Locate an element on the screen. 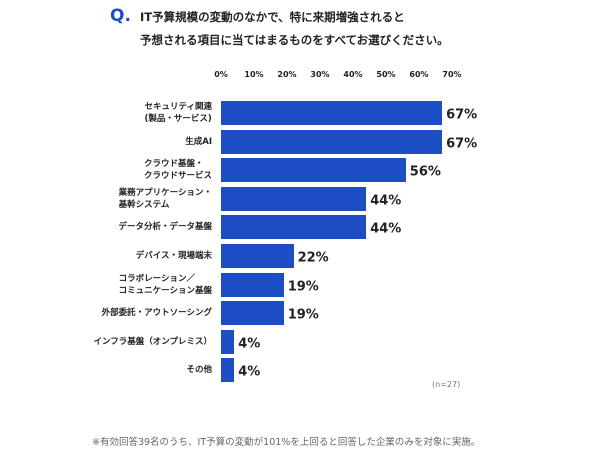 The image size is (590, 467). category-label: セキュリティ関連 (製品・サービス) is located at coordinates (178, 113).